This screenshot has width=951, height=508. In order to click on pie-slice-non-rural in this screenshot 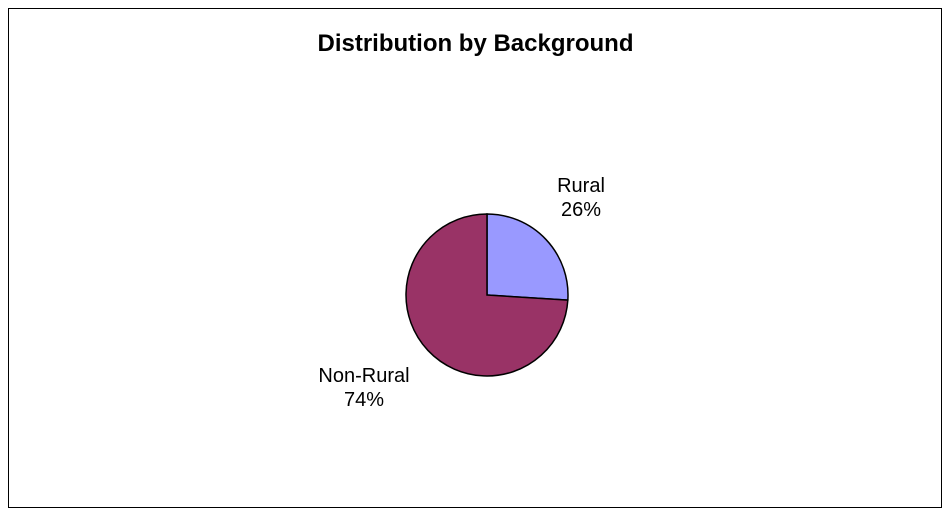, I will do `click(487, 295)`.